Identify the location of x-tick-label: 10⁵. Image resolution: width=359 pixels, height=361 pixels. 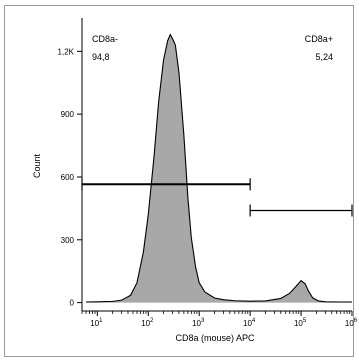
(300, 323).